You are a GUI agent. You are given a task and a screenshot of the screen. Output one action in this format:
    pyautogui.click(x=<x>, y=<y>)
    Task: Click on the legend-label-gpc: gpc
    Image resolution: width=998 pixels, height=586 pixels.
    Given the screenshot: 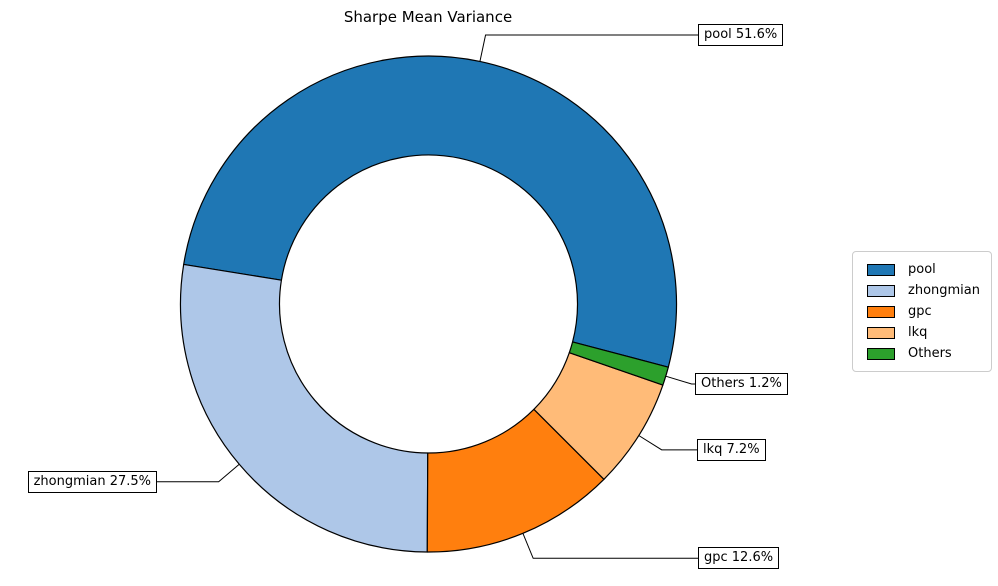 What is the action you would take?
    pyautogui.click(x=920, y=311)
    